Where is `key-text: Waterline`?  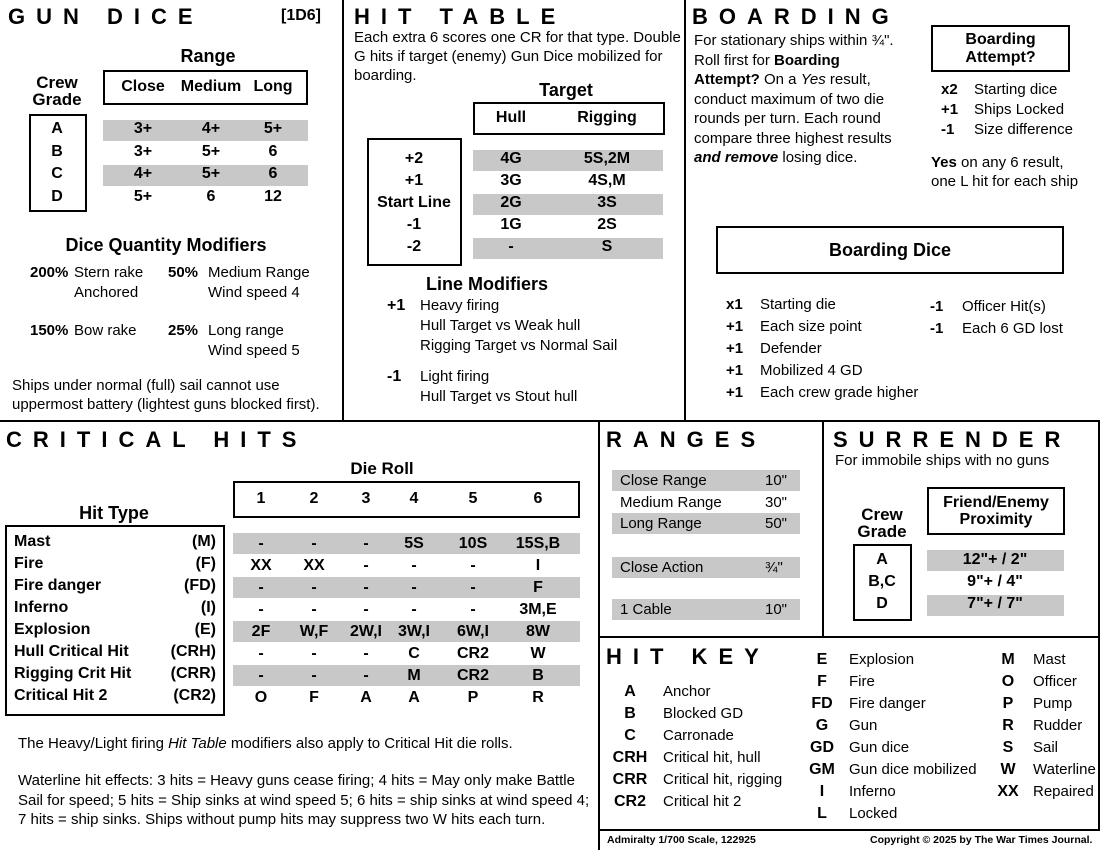
key-text: Waterline is located at coordinates (1064, 769).